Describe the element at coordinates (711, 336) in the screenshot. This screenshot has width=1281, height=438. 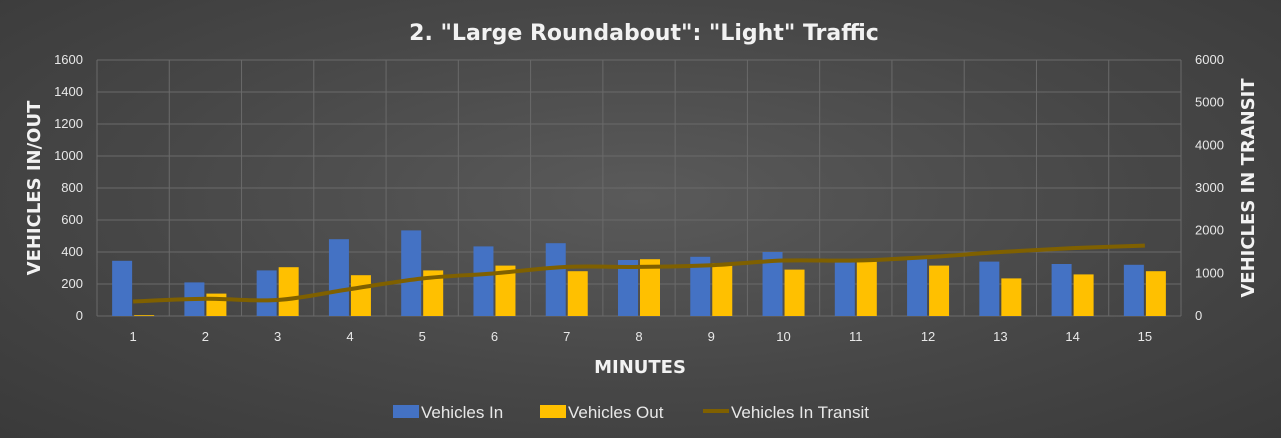
I see `x-tick-label: 9` at that location.